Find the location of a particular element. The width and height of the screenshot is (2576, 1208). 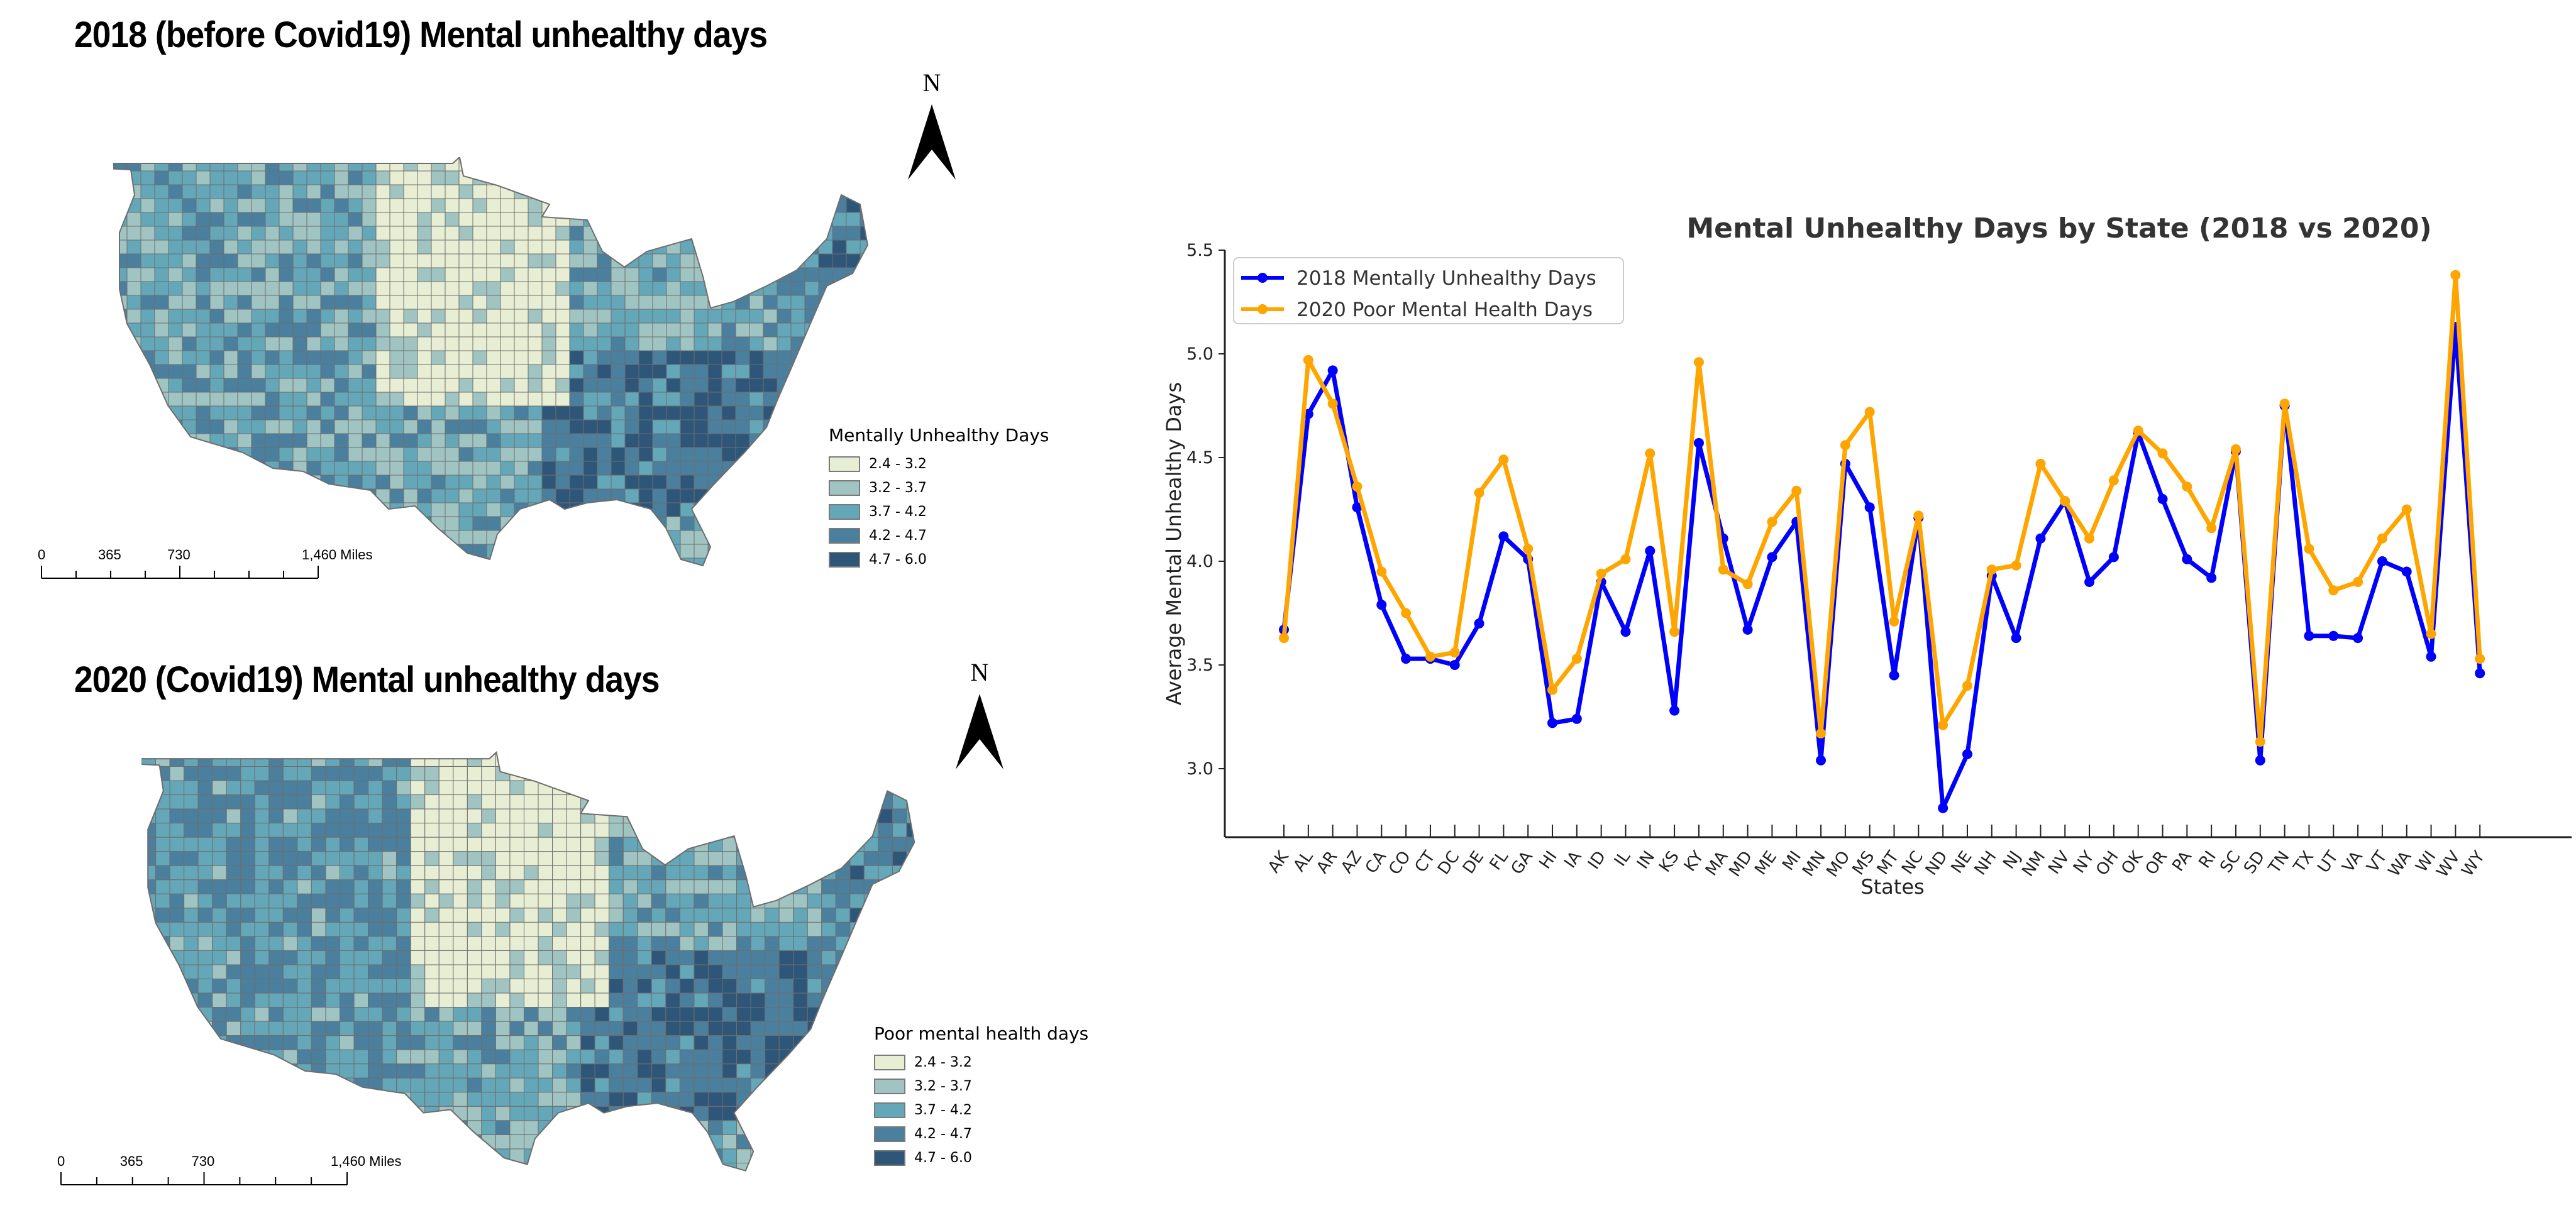

legend-label: 4.2 - 4.7 is located at coordinates (898, 535).